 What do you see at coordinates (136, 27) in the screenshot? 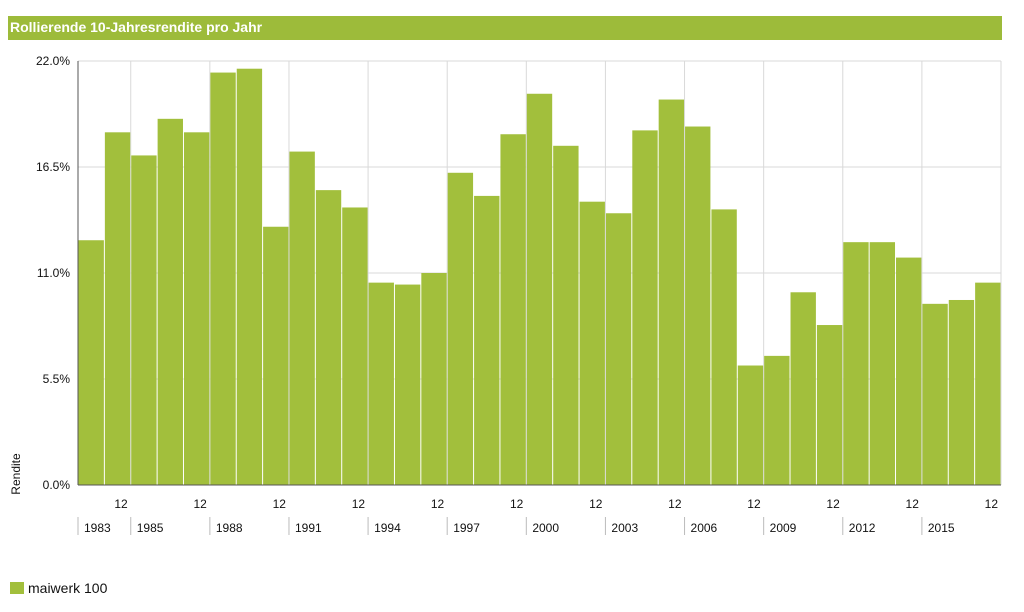
I see `chart-title: Rollierende 10-Jahresrendite pro Jahr` at bounding box center [136, 27].